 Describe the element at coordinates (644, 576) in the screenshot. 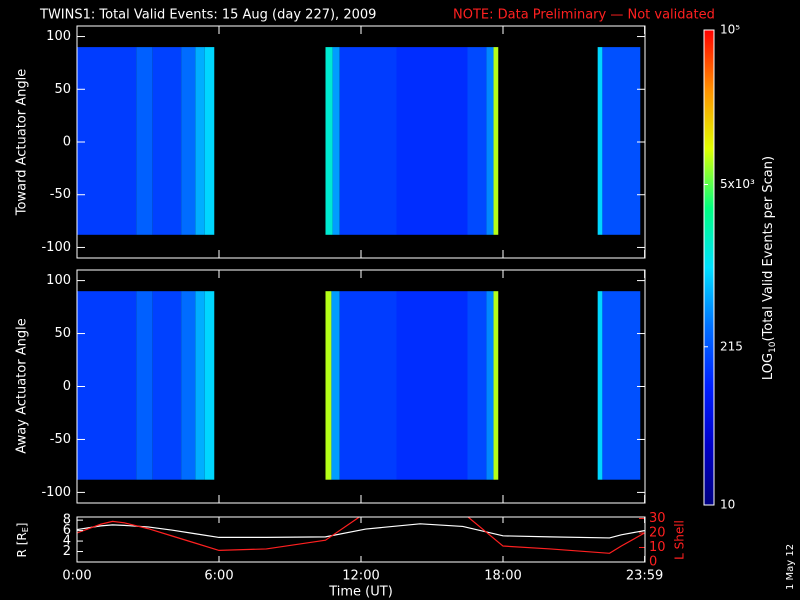

I see `x-tick-label: 23:59` at that location.